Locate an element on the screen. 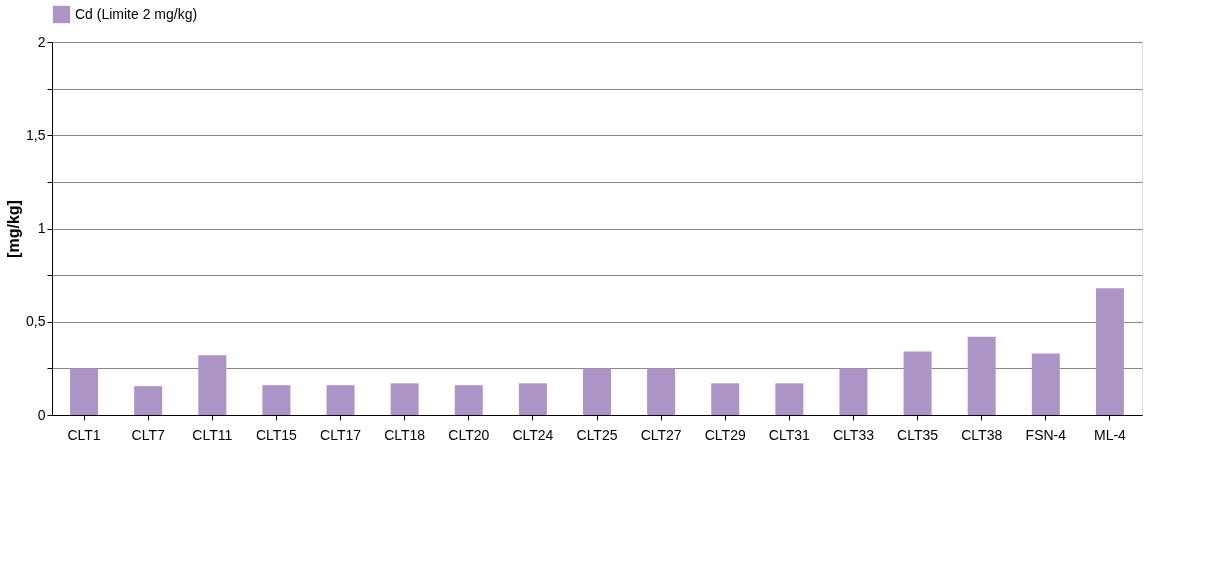 This screenshot has width=1224, height=570. x-tick-label: CLT25 is located at coordinates (597, 434).